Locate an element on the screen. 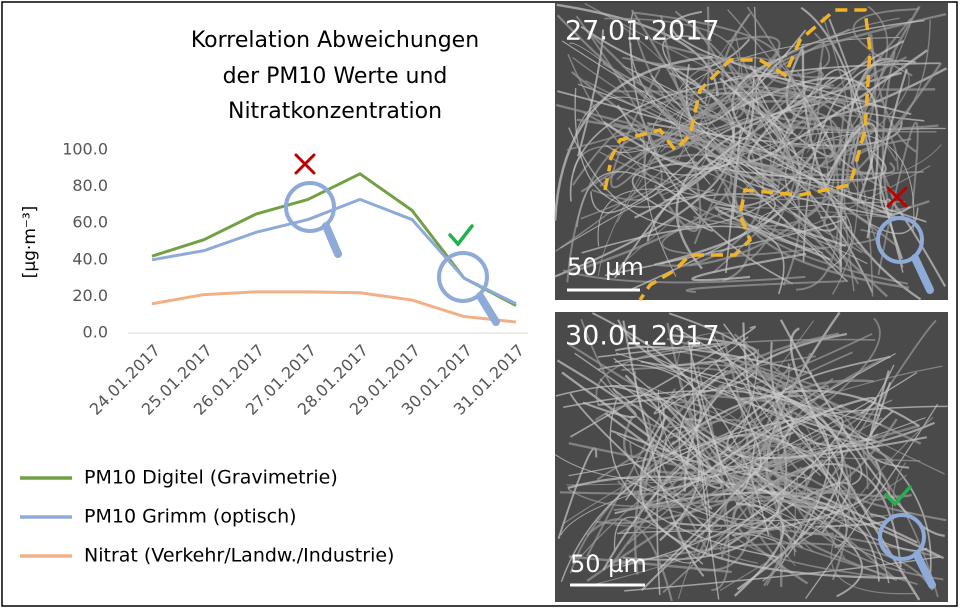  series-line is located at coordinates (334, 307).